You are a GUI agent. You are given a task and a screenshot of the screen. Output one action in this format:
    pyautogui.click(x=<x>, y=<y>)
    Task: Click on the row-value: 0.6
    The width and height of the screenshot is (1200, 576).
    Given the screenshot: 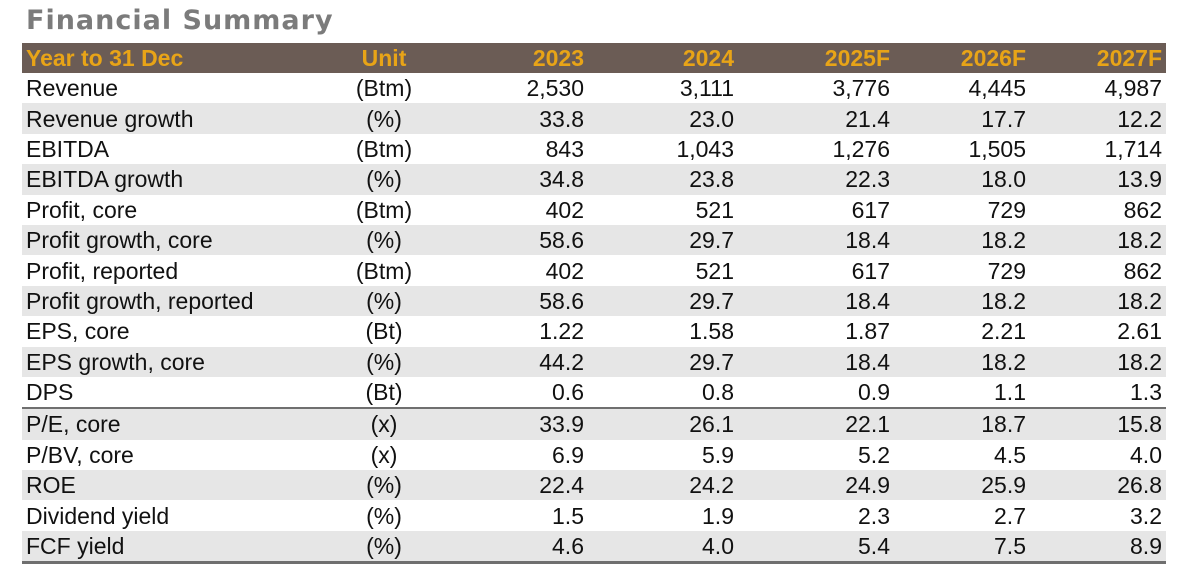 What is the action you would take?
    pyautogui.click(x=568, y=392)
    